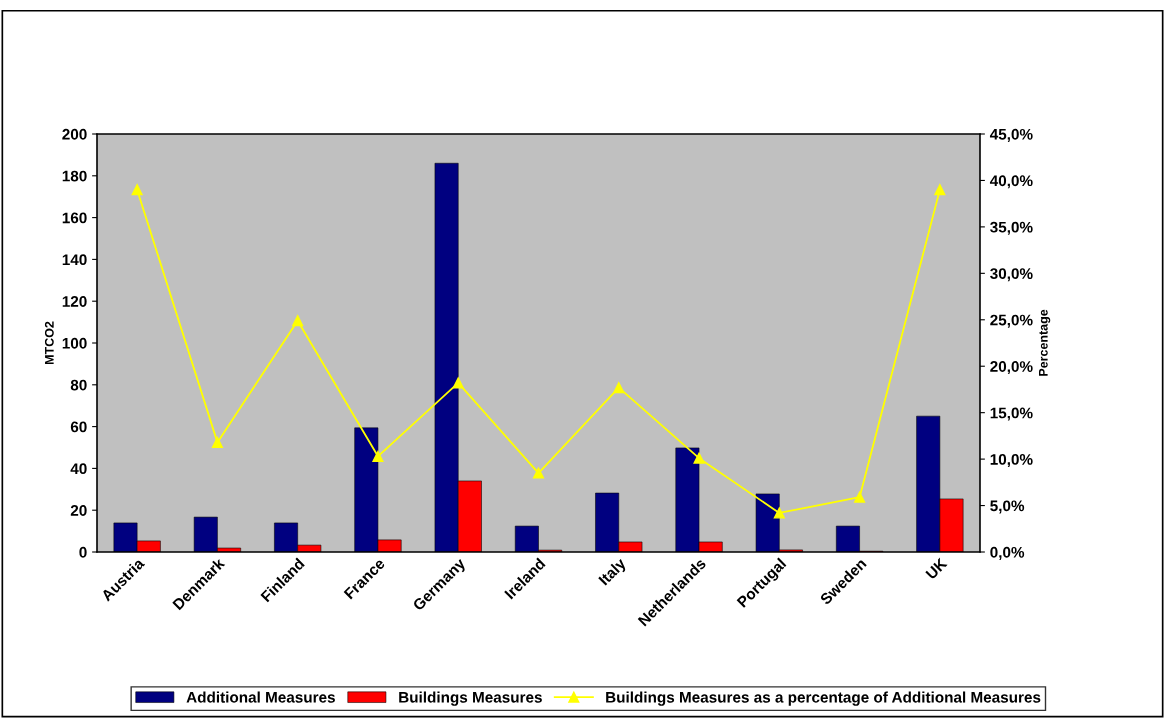 The height and width of the screenshot is (718, 1165). What do you see at coordinates (74, 176) in the screenshot?
I see `y-tick-label: 180` at bounding box center [74, 176].